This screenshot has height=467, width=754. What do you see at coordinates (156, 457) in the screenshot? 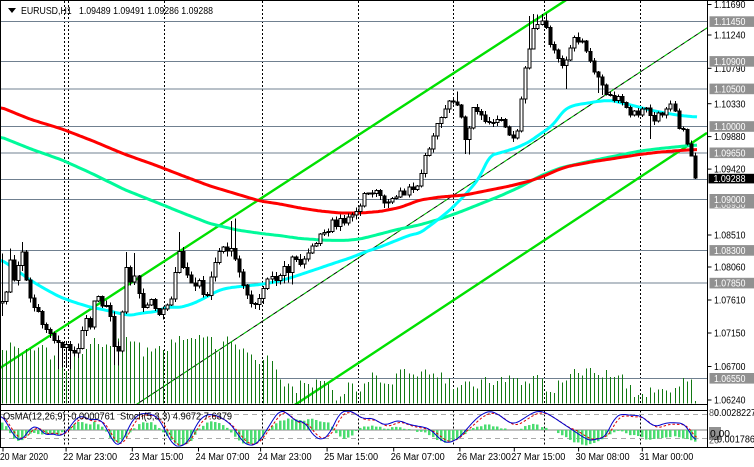
I see `svg-text: 23 Mar 15:00` at bounding box center [156, 457].